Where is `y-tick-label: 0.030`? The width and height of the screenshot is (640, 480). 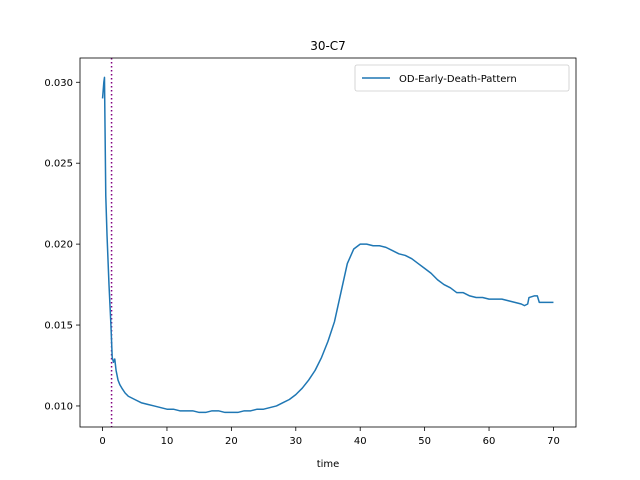 y-tick-label: 0.030 is located at coordinates (58, 83).